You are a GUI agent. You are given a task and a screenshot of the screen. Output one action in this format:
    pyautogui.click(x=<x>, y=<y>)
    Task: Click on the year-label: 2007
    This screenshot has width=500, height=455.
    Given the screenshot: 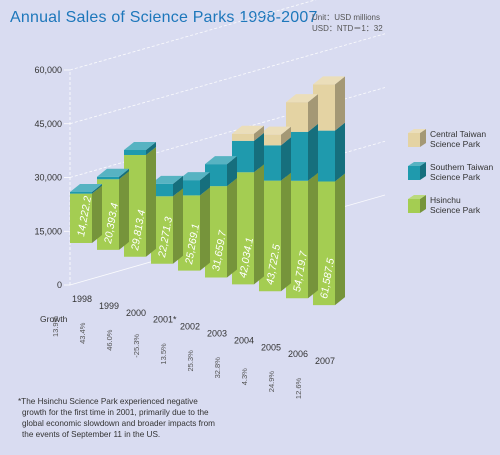 What is the action you would take?
    pyautogui.click(x=325, y=361)
    